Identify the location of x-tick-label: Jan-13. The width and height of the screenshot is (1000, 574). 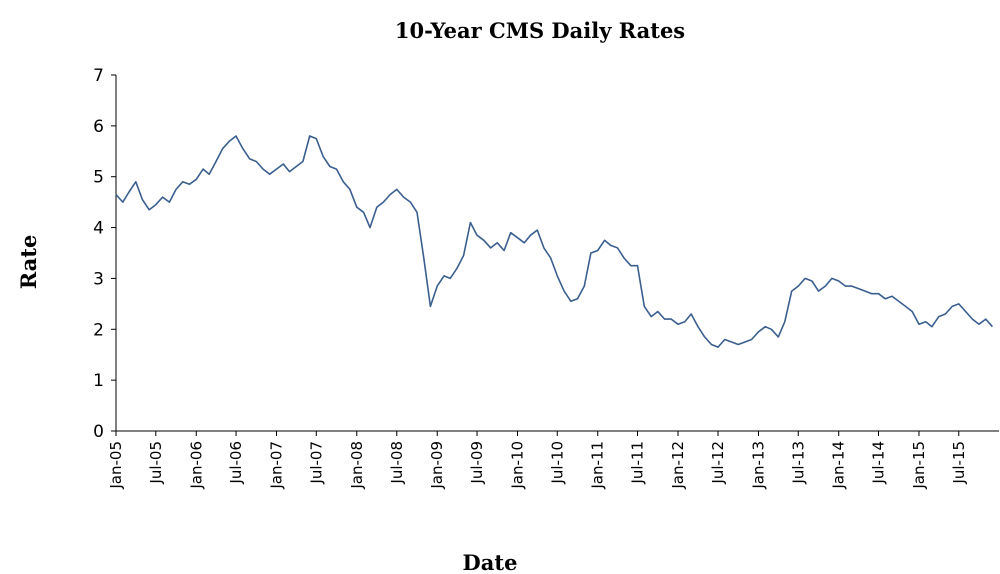
(758, 465).